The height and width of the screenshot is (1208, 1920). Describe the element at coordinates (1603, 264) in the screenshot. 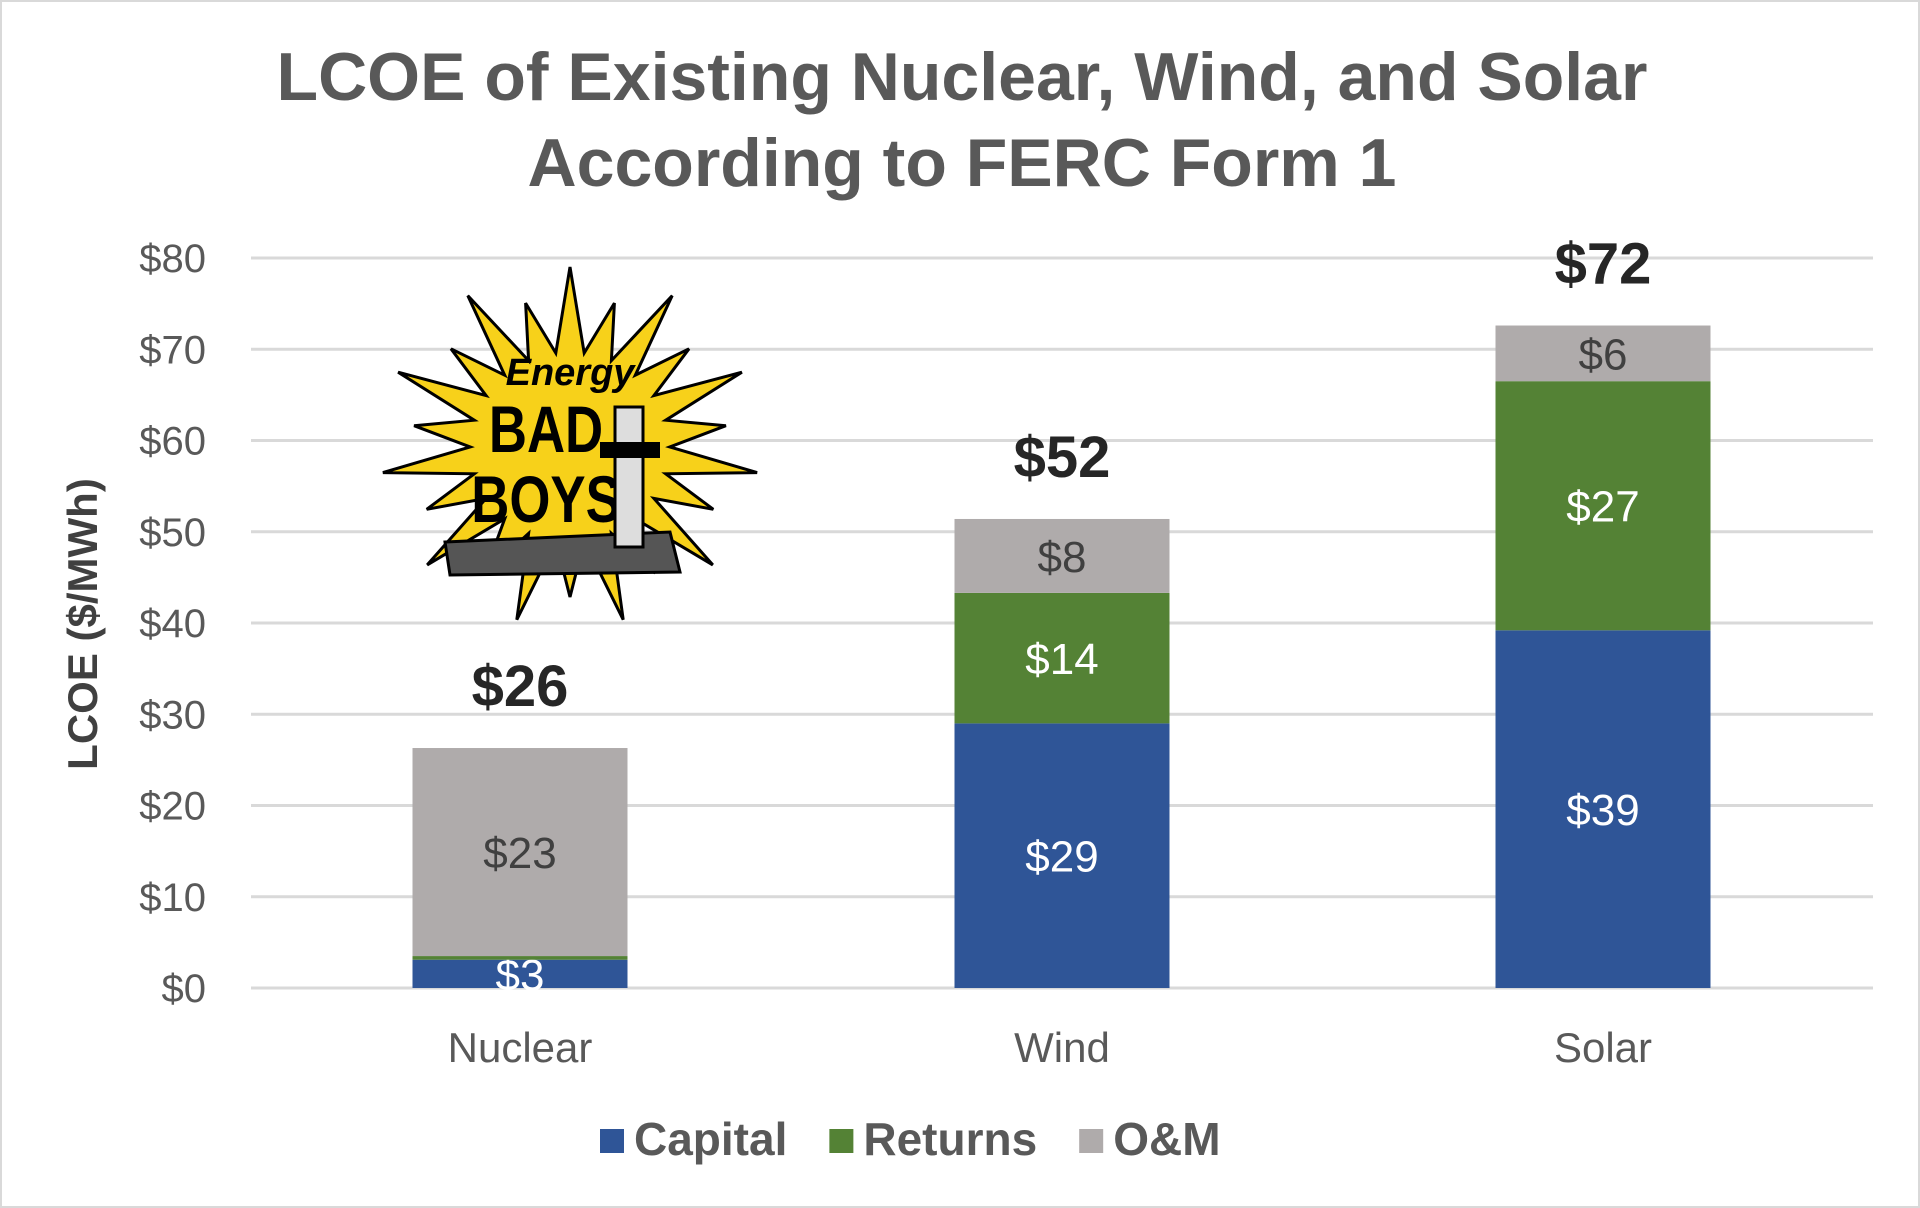

I see `total-label: $72` at that location.